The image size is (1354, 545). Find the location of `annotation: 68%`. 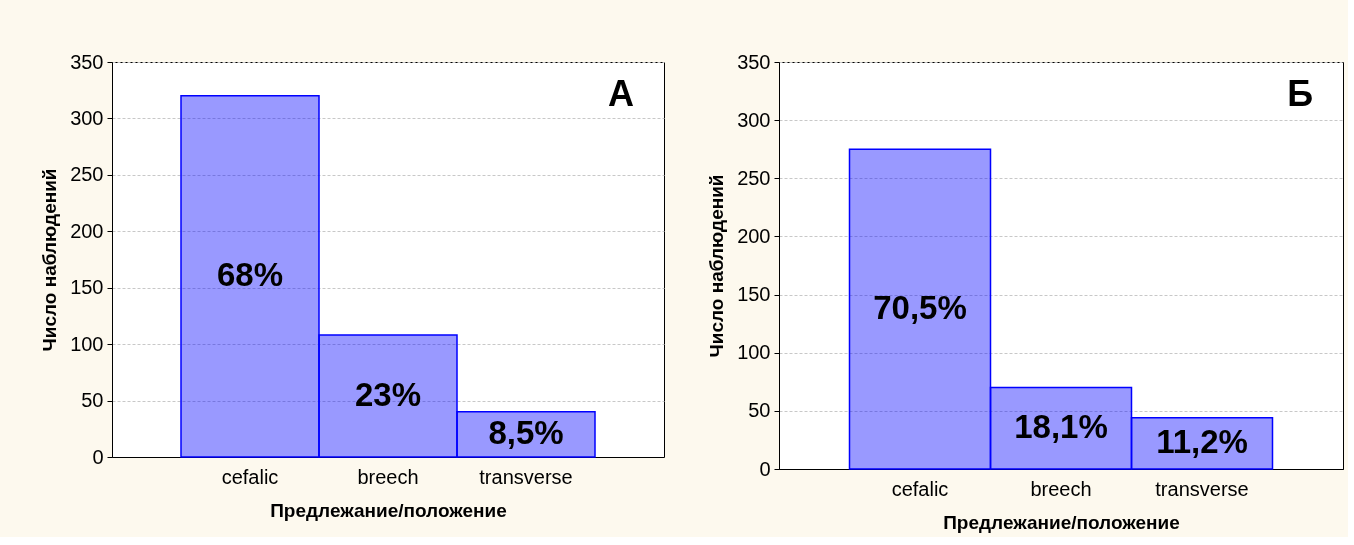

annotation: 68% is located at coordinates (250, 275).